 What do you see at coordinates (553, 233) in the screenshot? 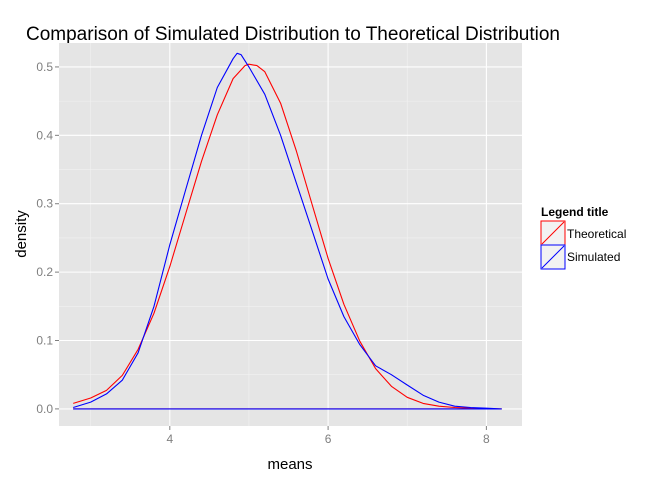
I see `legend-key-line-theoretical` at bounding box center [553, 233].